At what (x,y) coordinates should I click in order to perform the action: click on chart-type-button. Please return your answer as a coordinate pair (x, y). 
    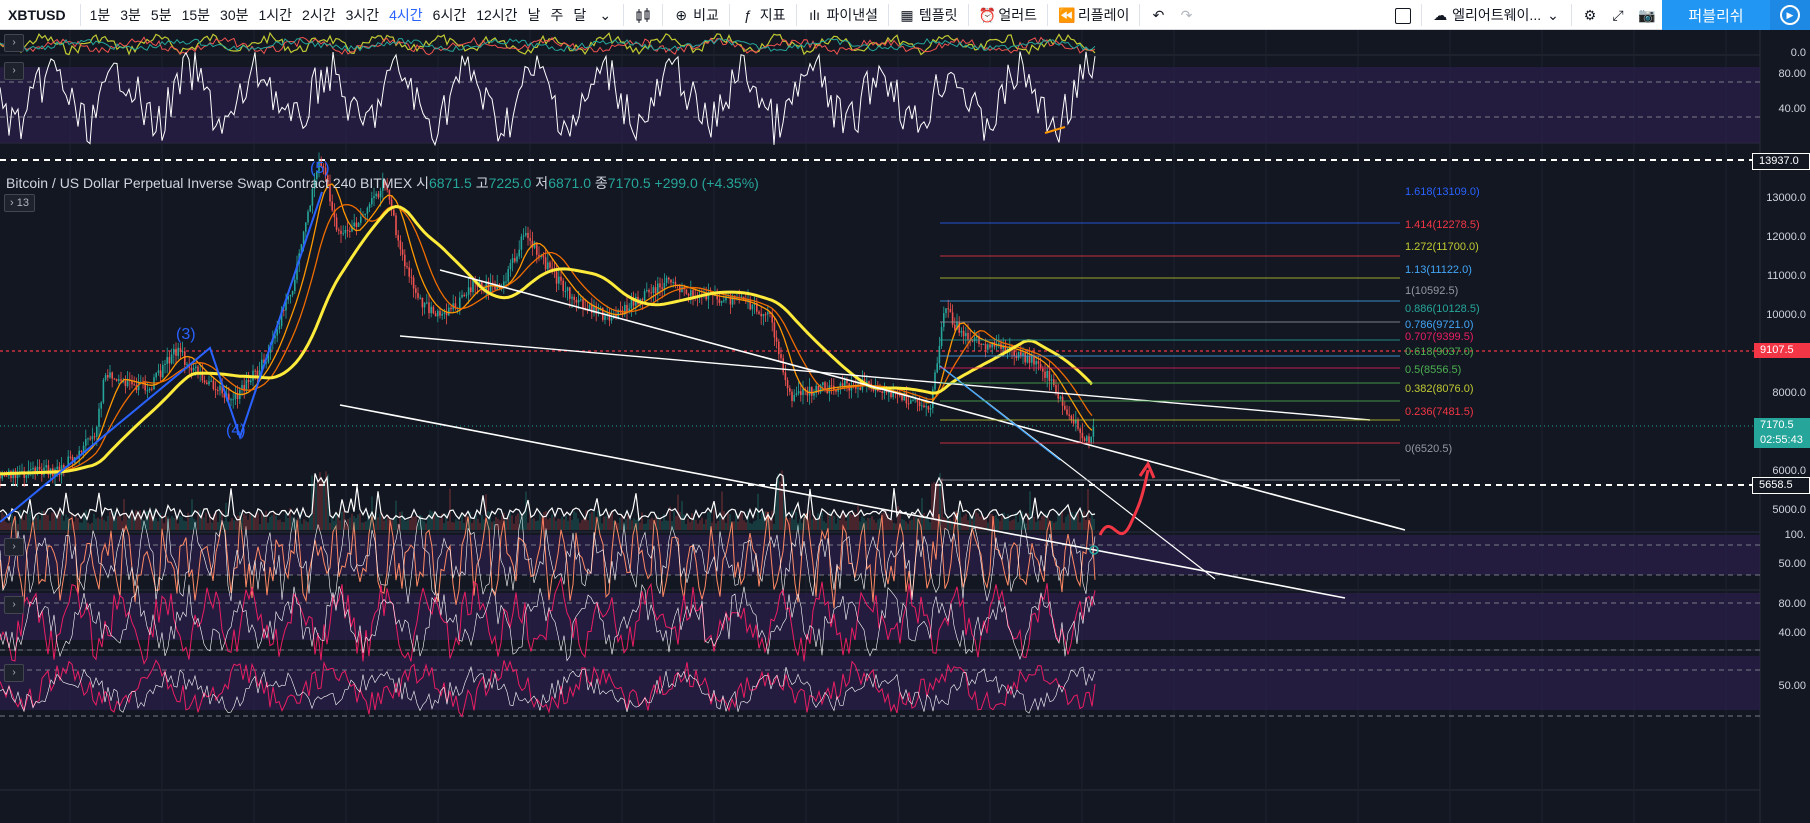
    Looking at the image, I should click on (643, 15).